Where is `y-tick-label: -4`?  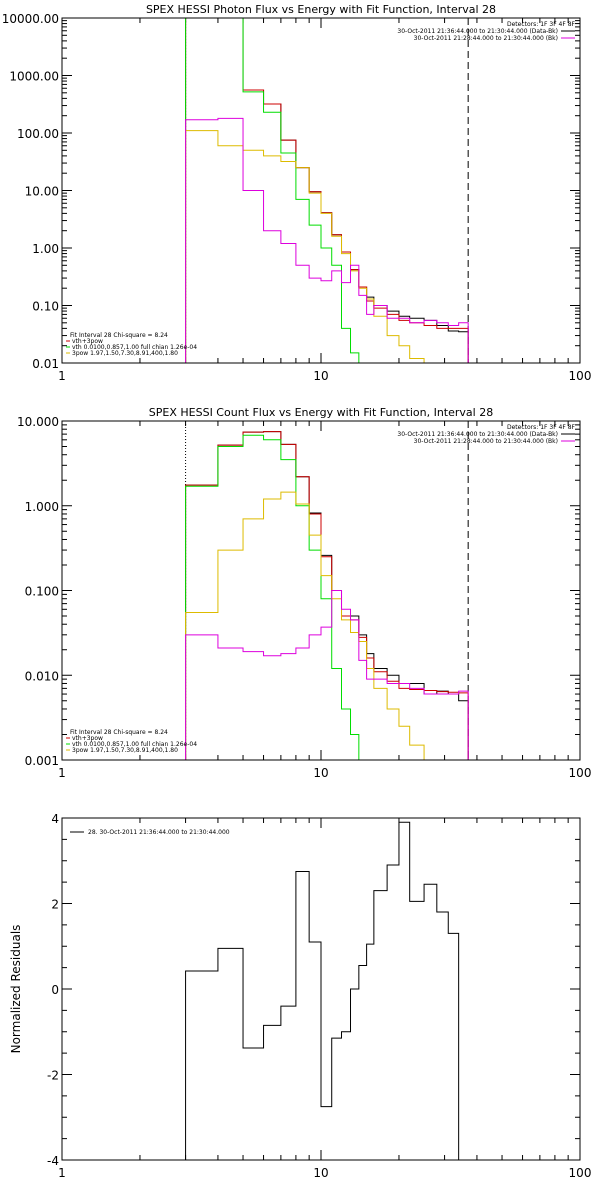 y-tick-label: -4 is located at coordinates (53, 1161).